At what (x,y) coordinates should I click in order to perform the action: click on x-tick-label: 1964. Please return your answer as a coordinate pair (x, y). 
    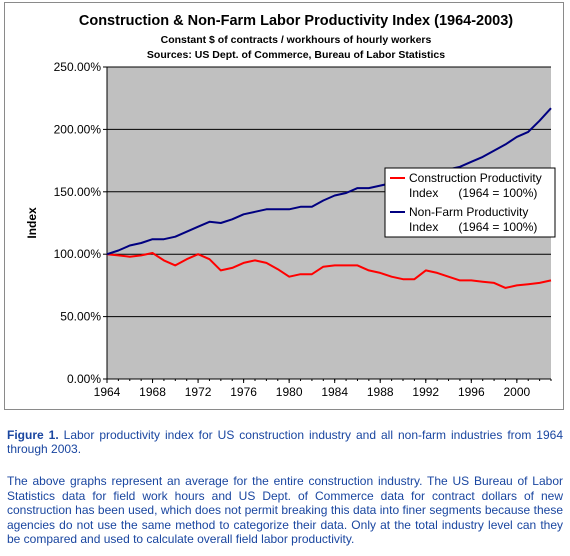
    Looking at the image, I should click on (107, 392).